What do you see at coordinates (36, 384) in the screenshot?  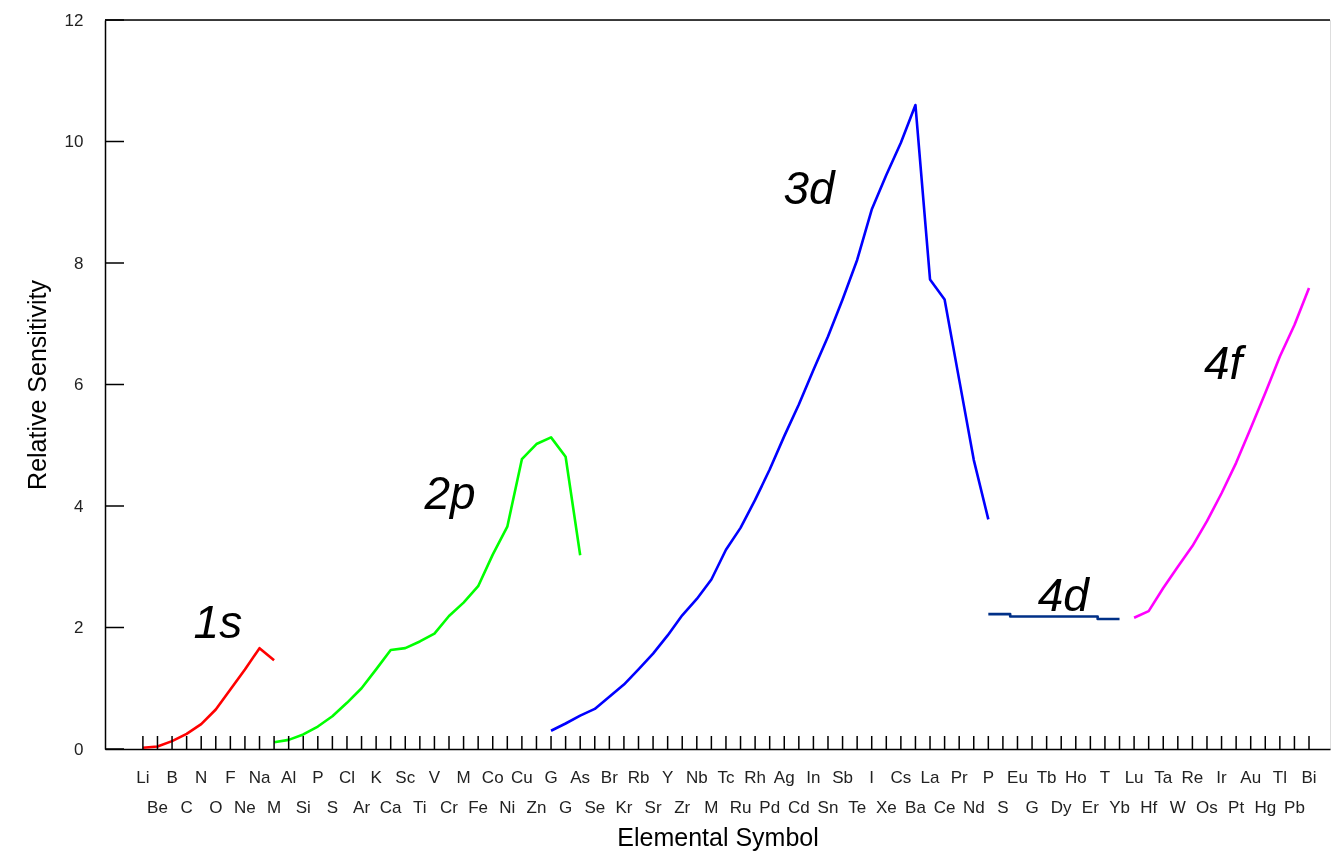 I see `y-axis-title: Relative Sensitivity` at bounding box center [36, 384].